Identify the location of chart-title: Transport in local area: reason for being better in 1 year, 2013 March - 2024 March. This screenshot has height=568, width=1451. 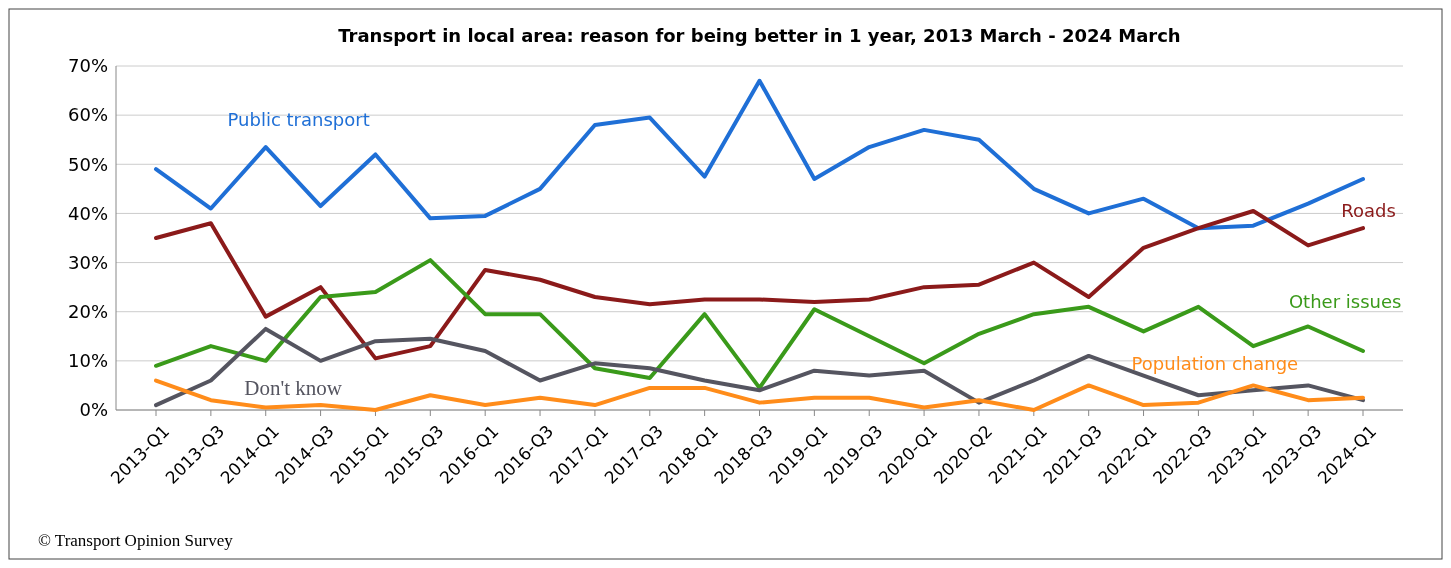
(759, 35).